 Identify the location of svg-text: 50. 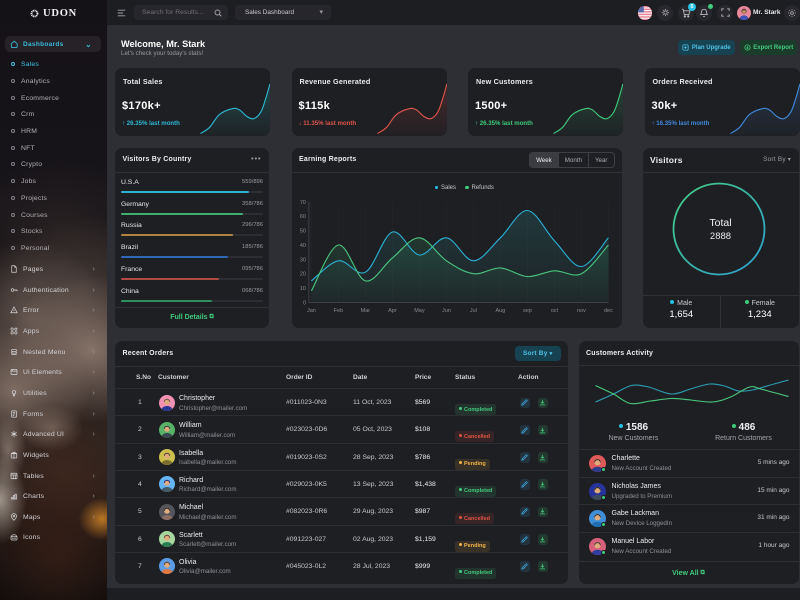
(302, 231).